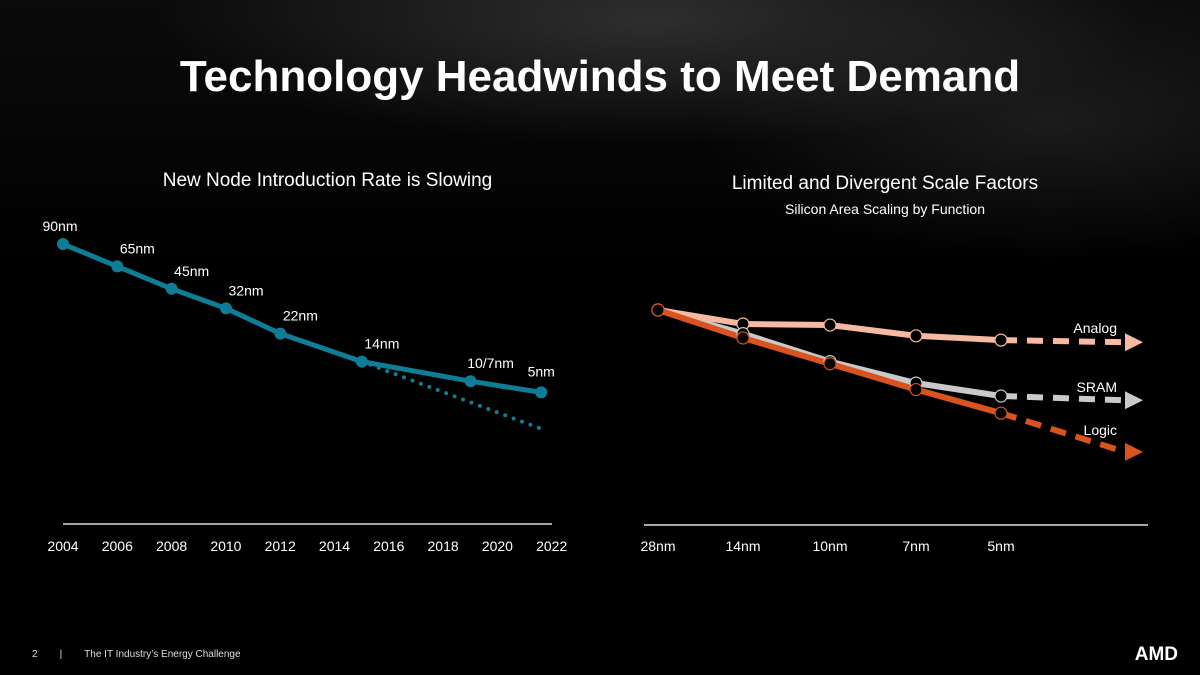  Describe the element at coordinates (490, 363) in the screenshot. I see `data-label: 10/7nm` at that location.